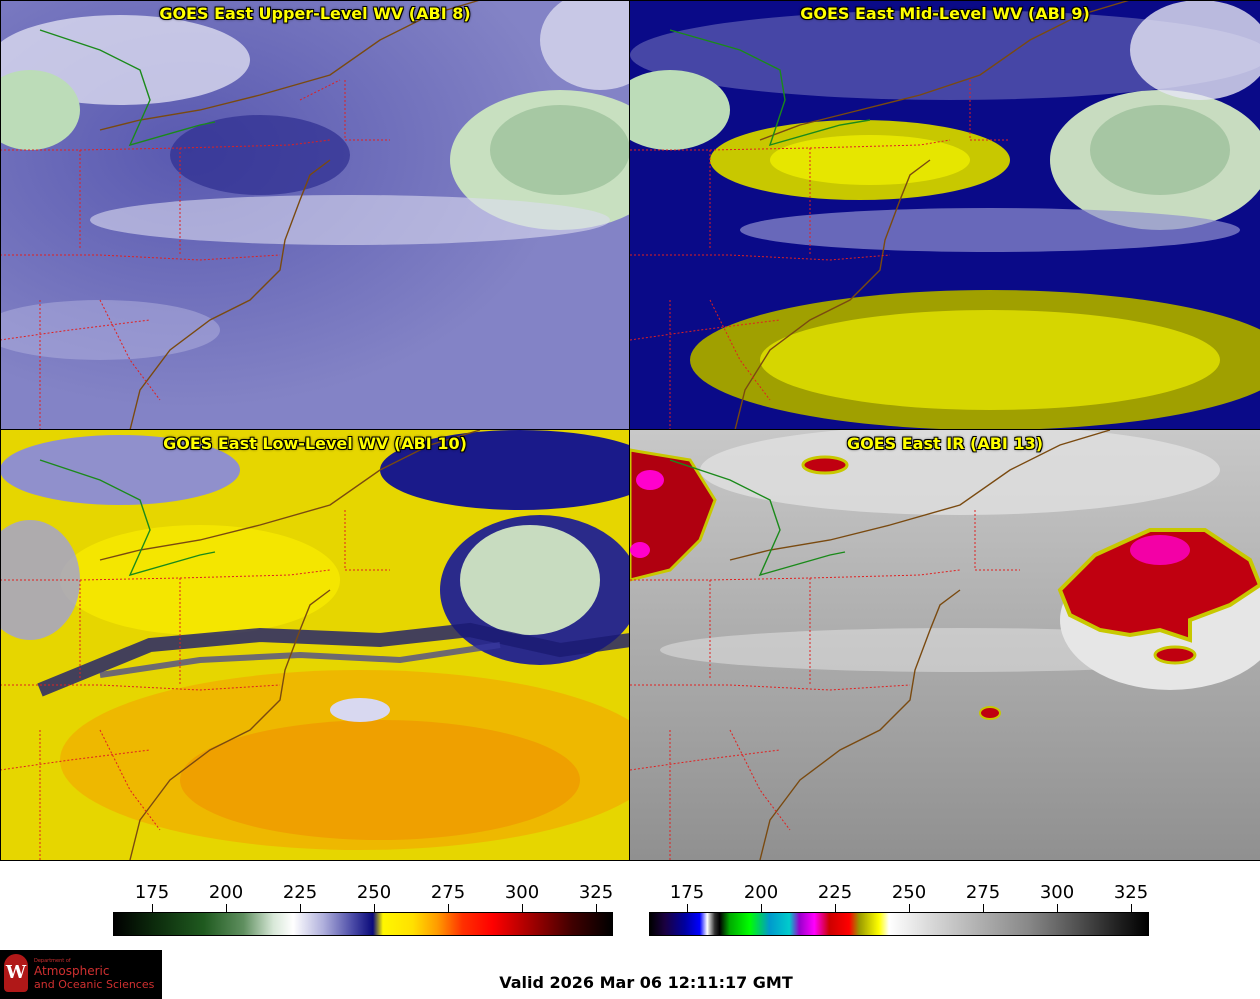  Describe the element at coordinates (52, 961) in the screenshot. I see `logo-small-text: Department of` at that location.